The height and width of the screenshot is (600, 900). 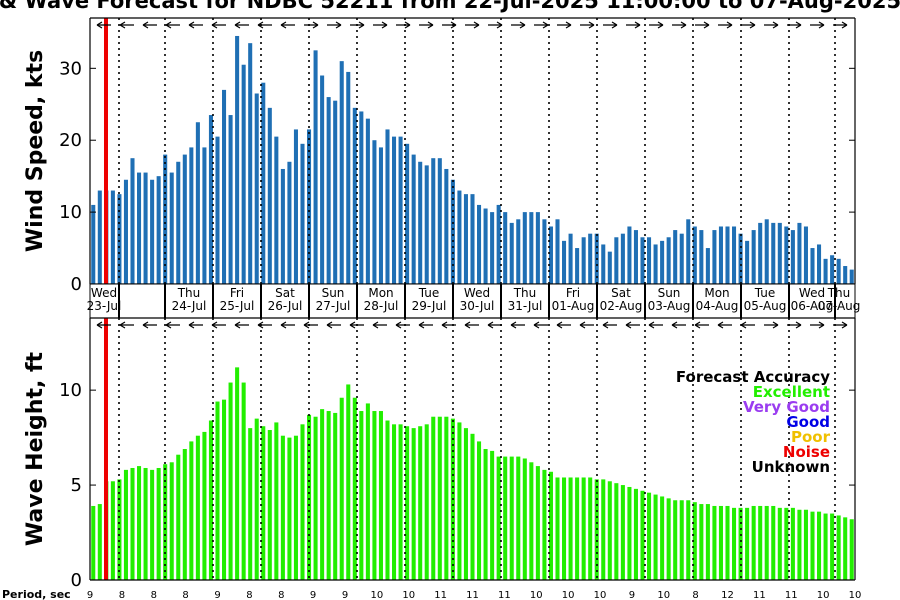 What do you see at coordinates (811, 437) in the screenshot?
I see `legend-item: Poor` at bounding box center [811, 437].